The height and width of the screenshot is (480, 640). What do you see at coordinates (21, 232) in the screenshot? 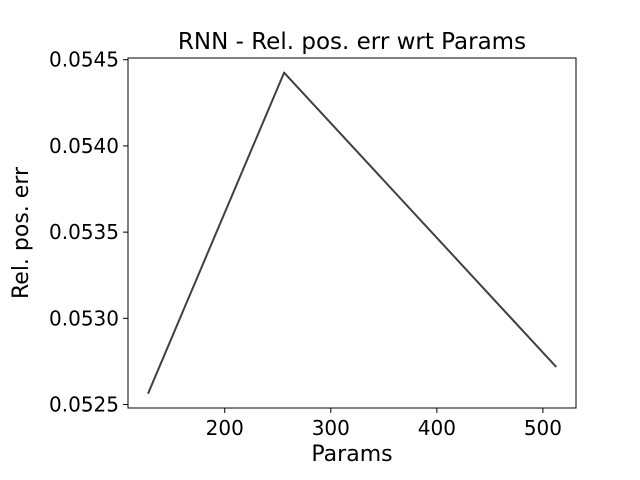
I see `y-axis-label: Rel. pos. err` at bounding box center [21, 232].